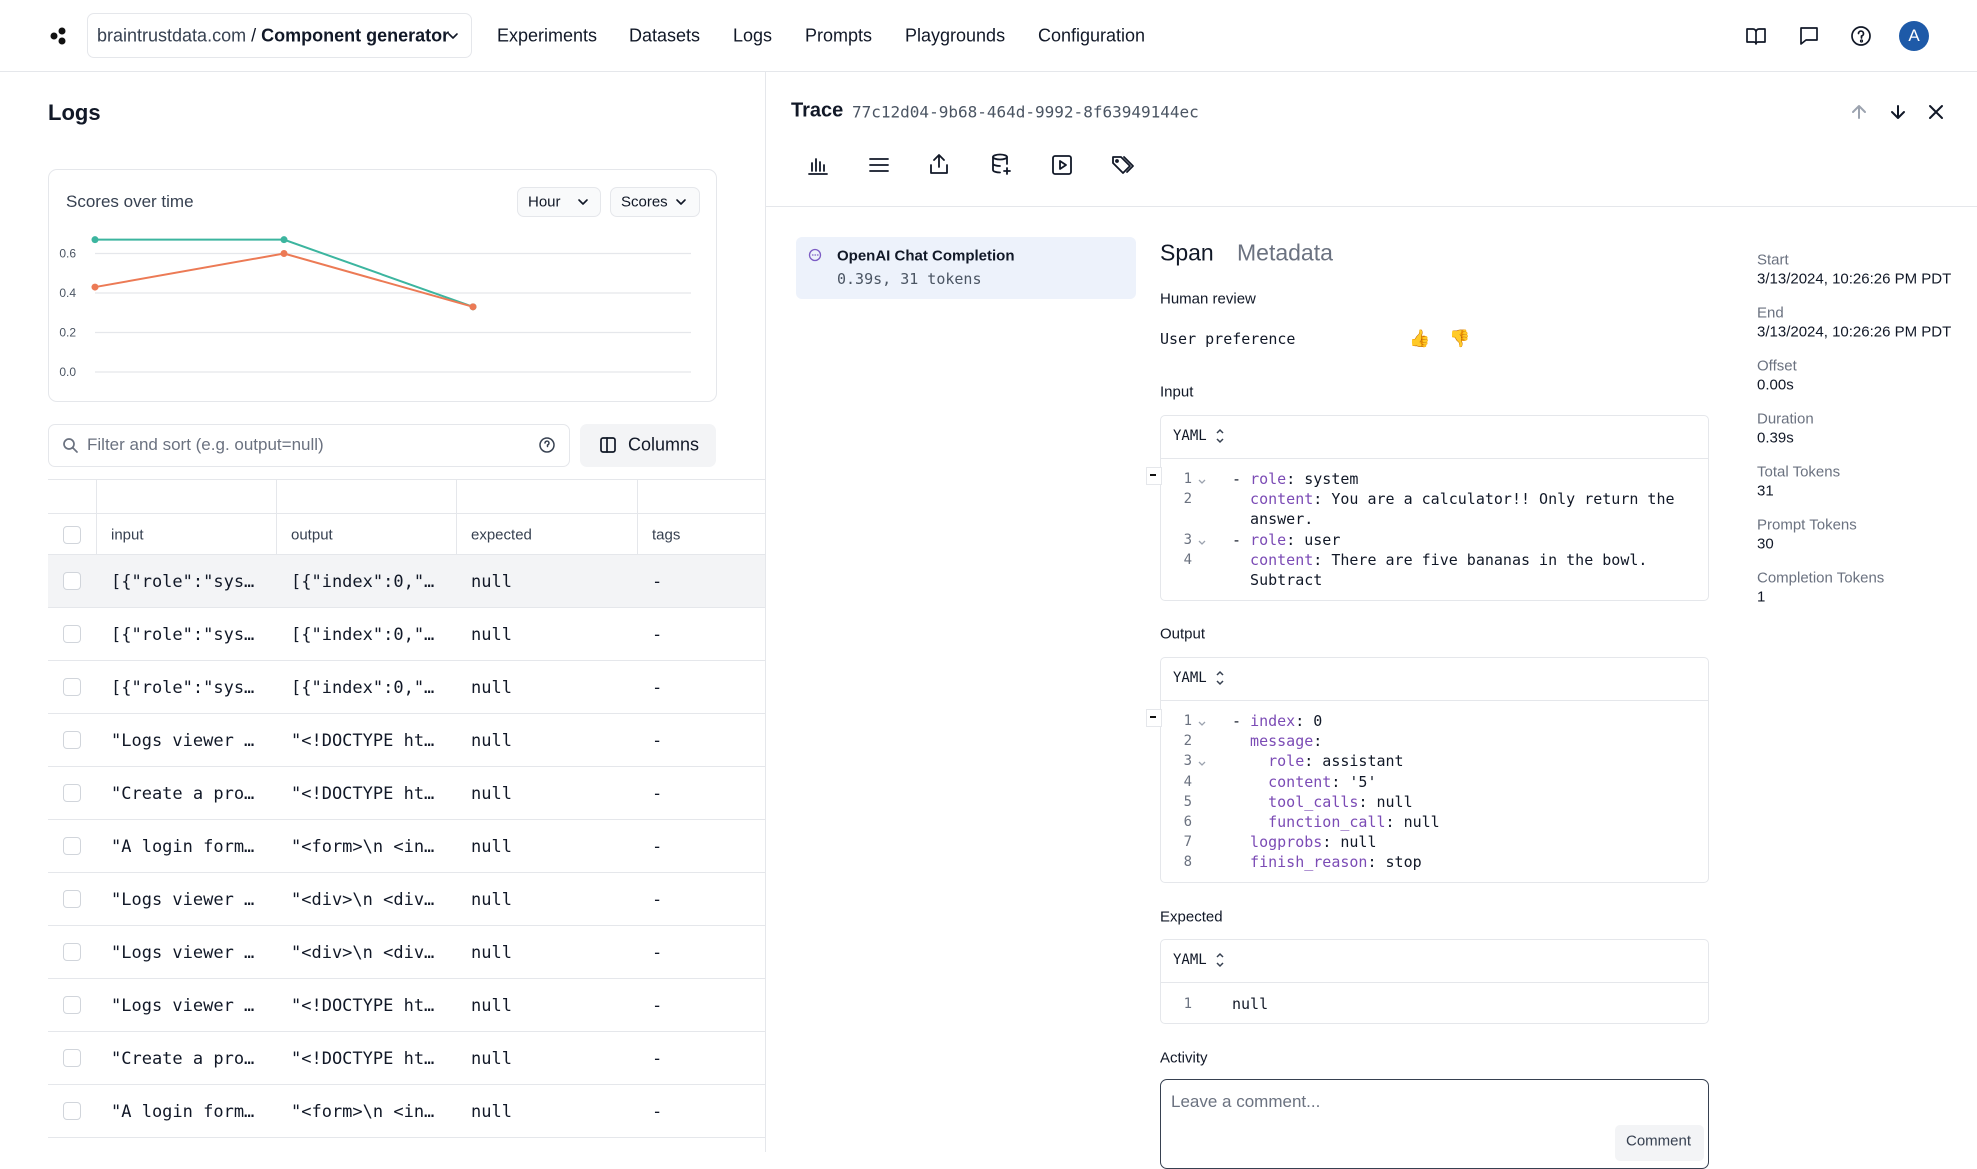 This screenshot has height=1169, width=1977. Describe the element at coordinates (1309, 721) in the screenshot. I see `code-value: : 0` at that location.